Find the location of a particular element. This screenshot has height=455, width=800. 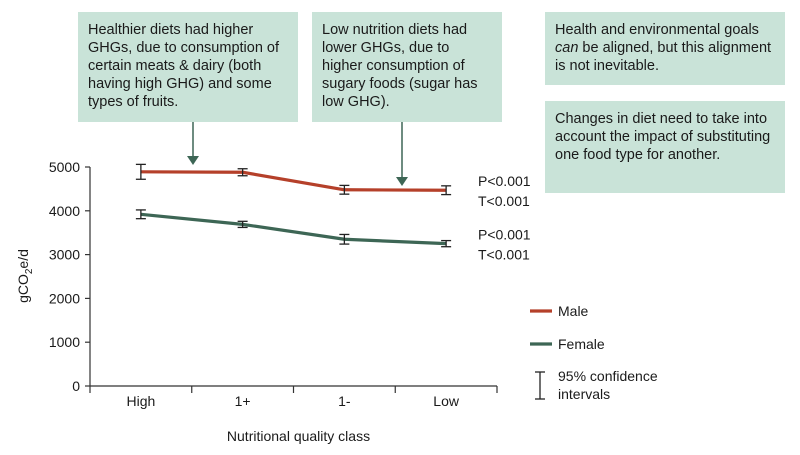

x-tick-label: 1- is located at coordinates (344, 401).